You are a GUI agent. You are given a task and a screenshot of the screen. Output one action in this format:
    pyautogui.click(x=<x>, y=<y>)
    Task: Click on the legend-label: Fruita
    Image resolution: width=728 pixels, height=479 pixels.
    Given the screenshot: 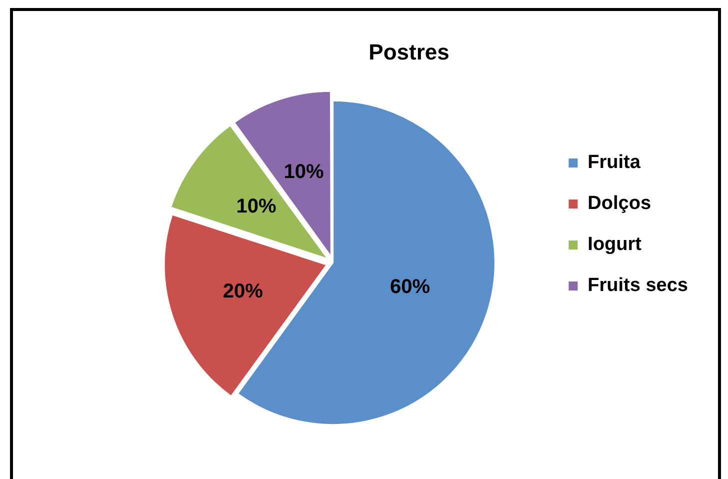 What is the action you would take?
    pyautogui.click(x=614, y=163)
    